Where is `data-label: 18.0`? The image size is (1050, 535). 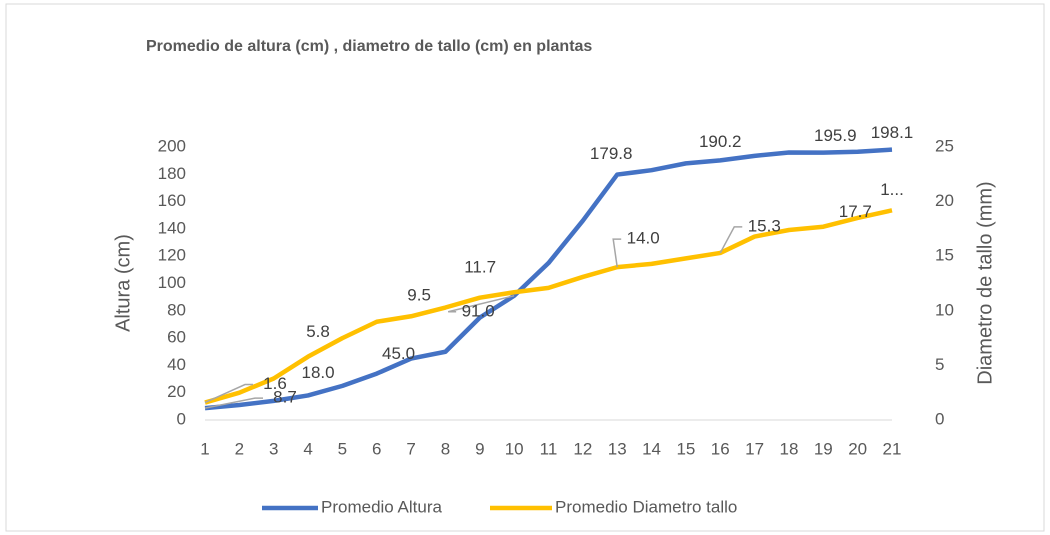
data-label: 18.0 is located at coordinates (318, 372).